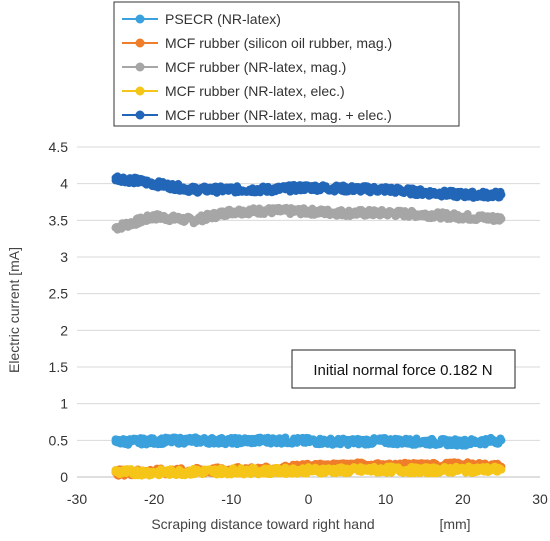 This screenshot has height=541, width=550. What do you see at coordinates (278, 115) in the screenshot?
I see `legend-label: MCF rubber (NR-latex, mag. + elec.)` at bounding box center [278, 115].